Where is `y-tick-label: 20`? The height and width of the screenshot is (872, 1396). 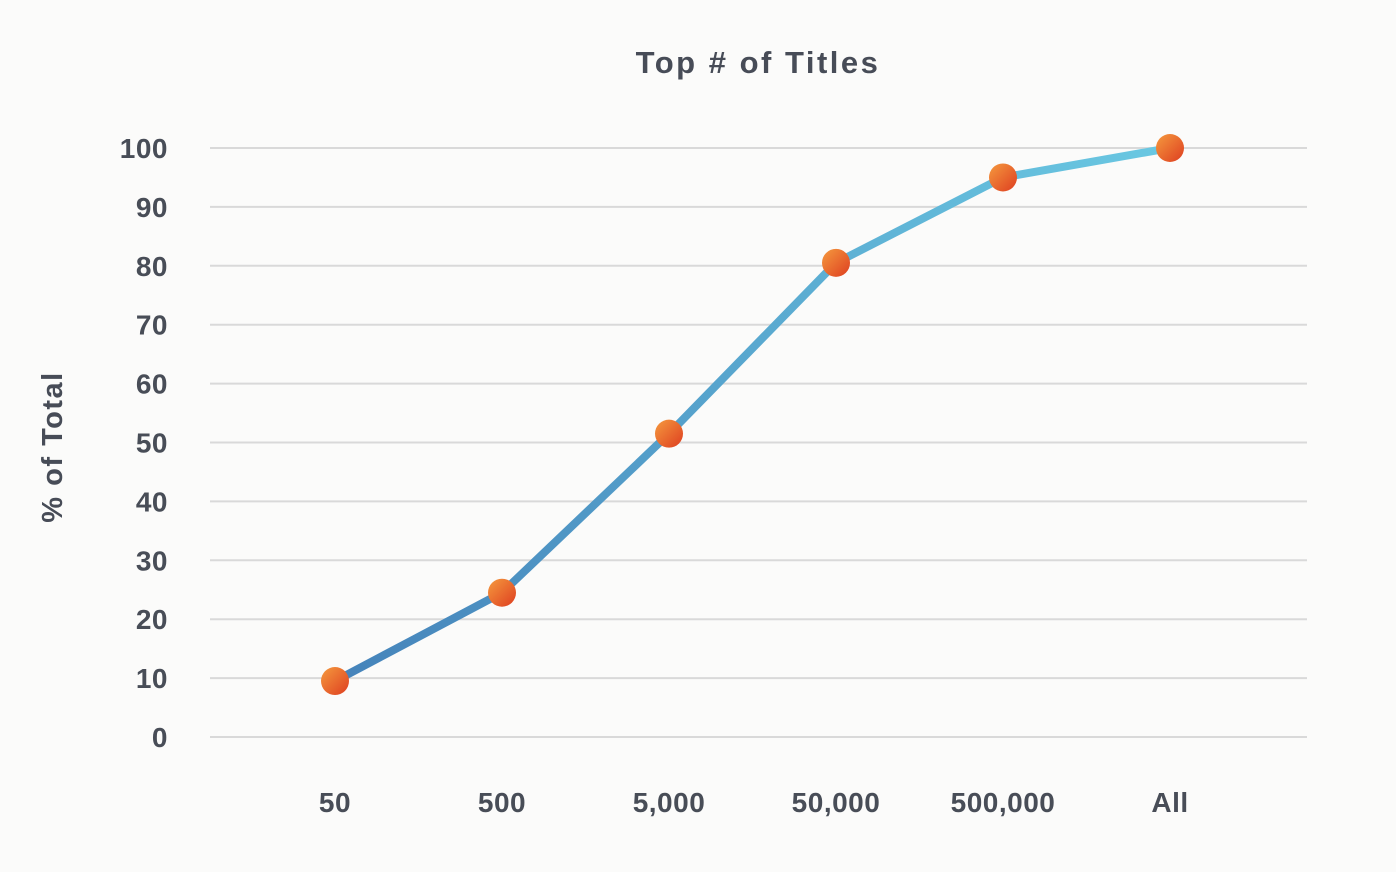 y-tick-label: 20 is located at coordinates (152, 619).